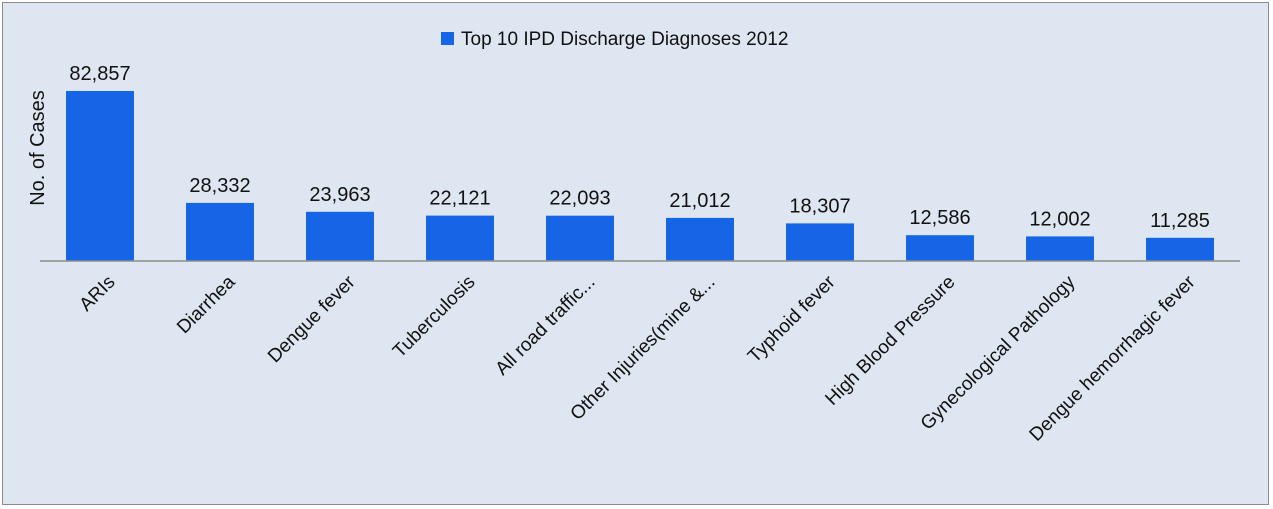  What do you see at coordinates (1059, 219) in the screenshot?
I see `value-label: 12,002` at bounding box center [1059, 219].